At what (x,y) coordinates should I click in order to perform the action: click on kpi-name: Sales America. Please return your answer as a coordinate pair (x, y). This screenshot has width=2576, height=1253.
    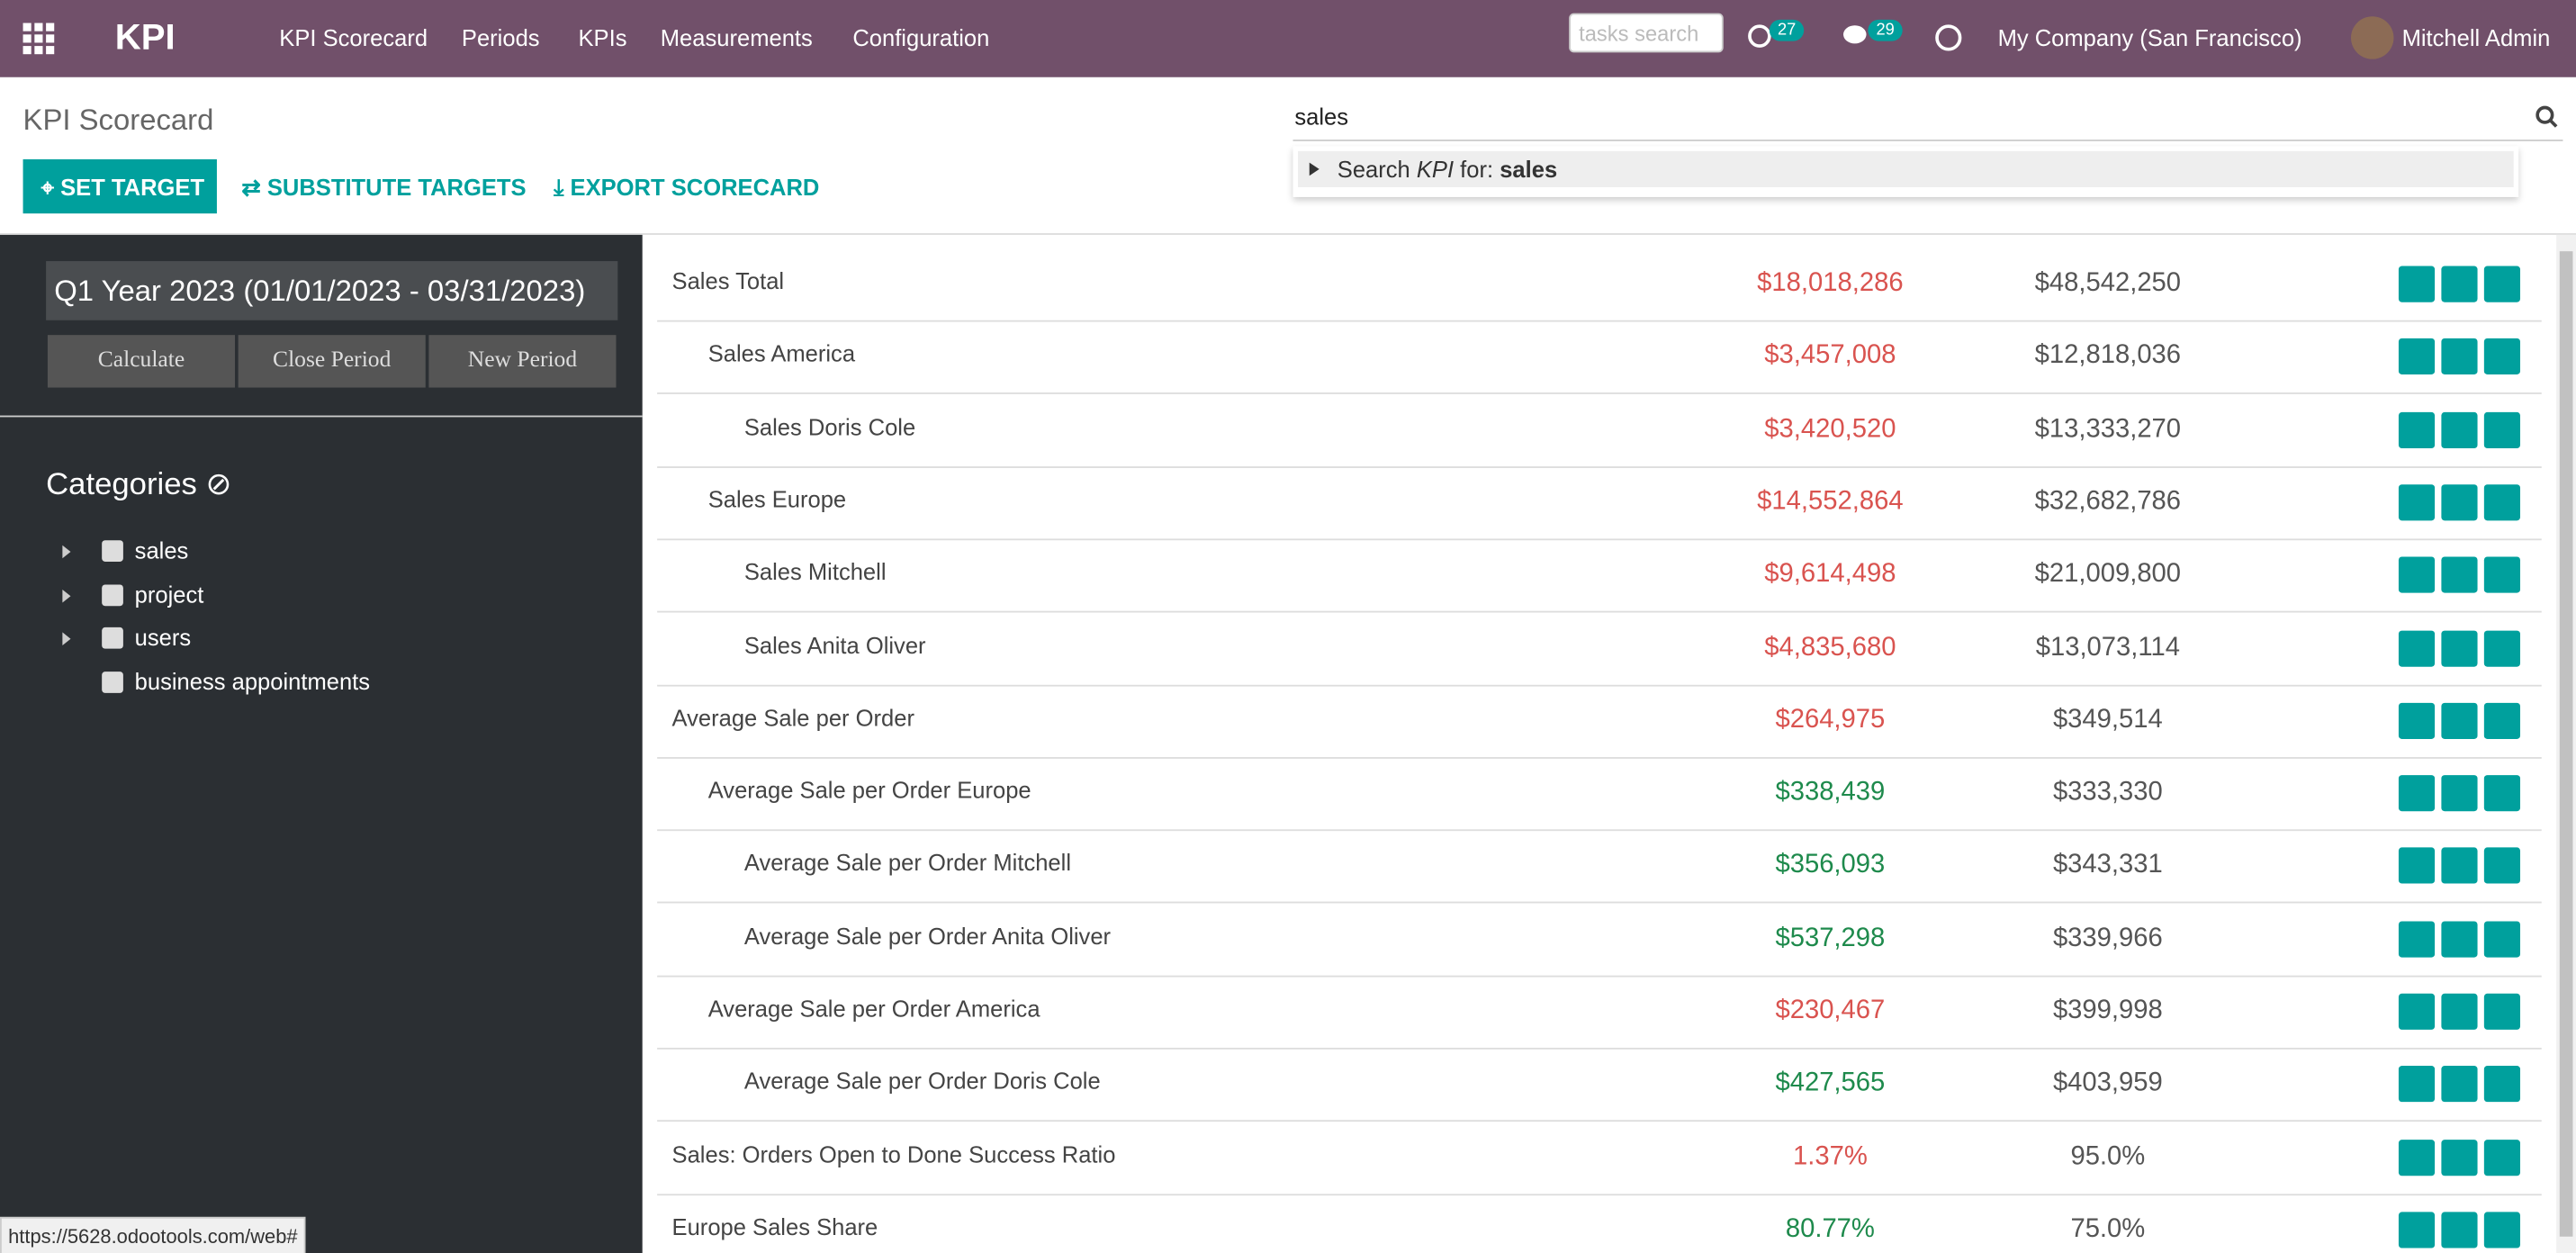
    Looking at the image, I should click on (781, 353).